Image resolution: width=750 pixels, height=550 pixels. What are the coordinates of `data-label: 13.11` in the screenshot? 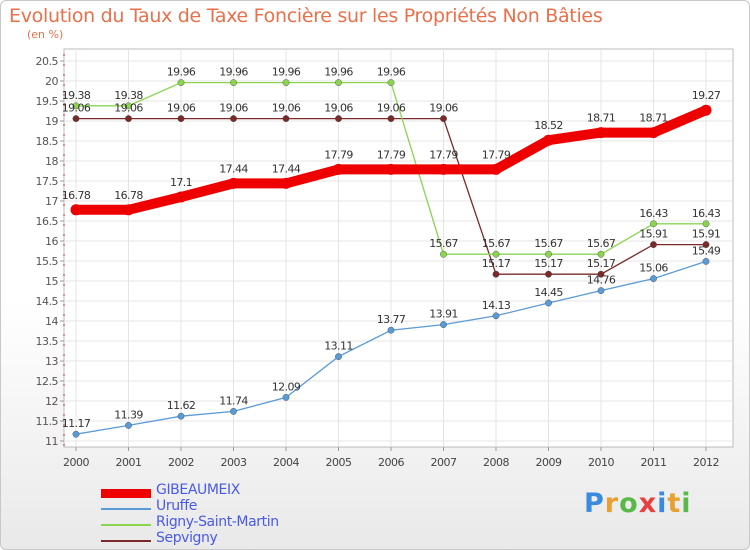 It's located at (338, 346).